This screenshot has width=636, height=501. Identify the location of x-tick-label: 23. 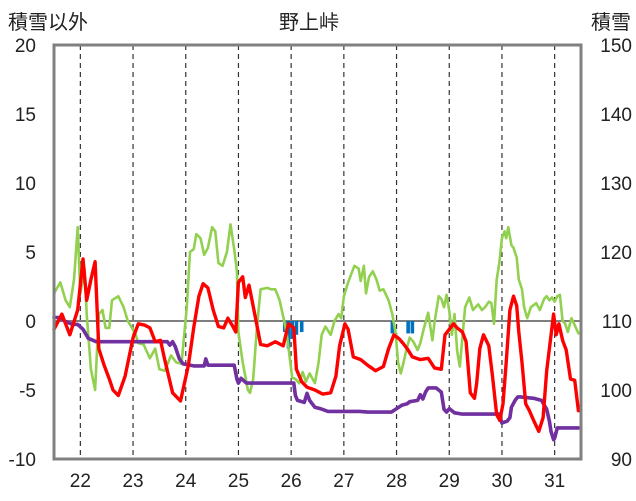
(132, 481).